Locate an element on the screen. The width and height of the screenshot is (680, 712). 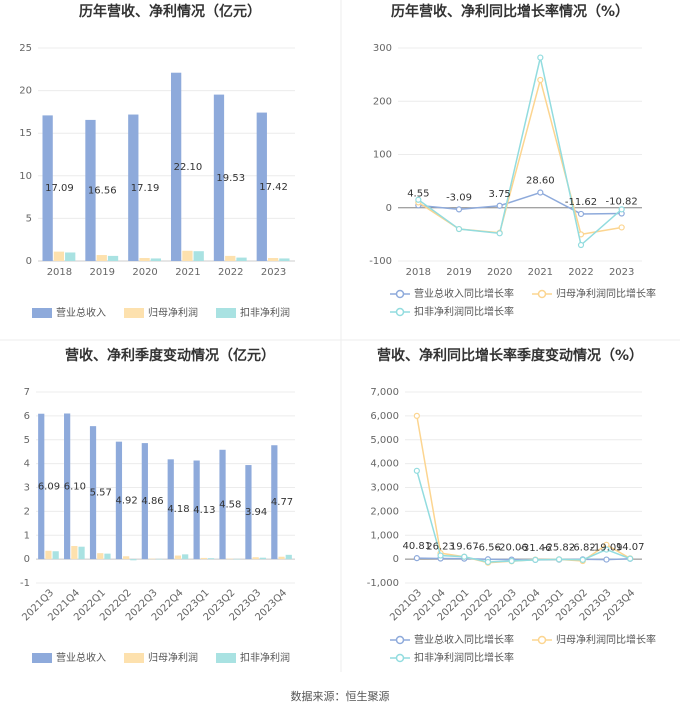
value-label: 4.58 is located at coordinates (230, 504).